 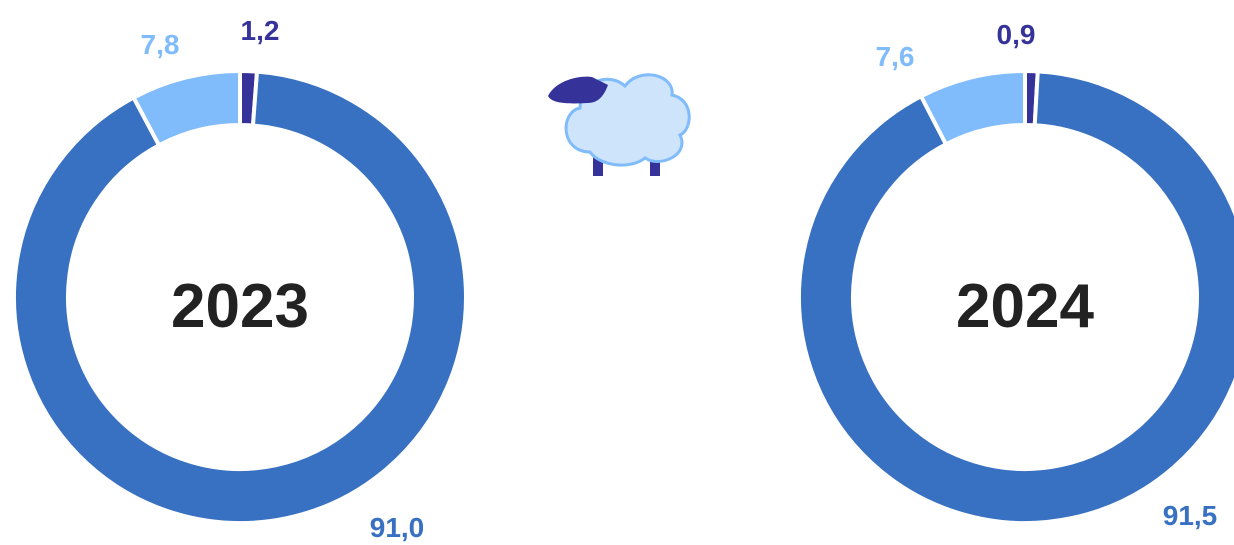 What do you see at coordinates (160, 44) in the screenshot?
I see `data-label-3: 7,8` at bounding box center [160, 44].